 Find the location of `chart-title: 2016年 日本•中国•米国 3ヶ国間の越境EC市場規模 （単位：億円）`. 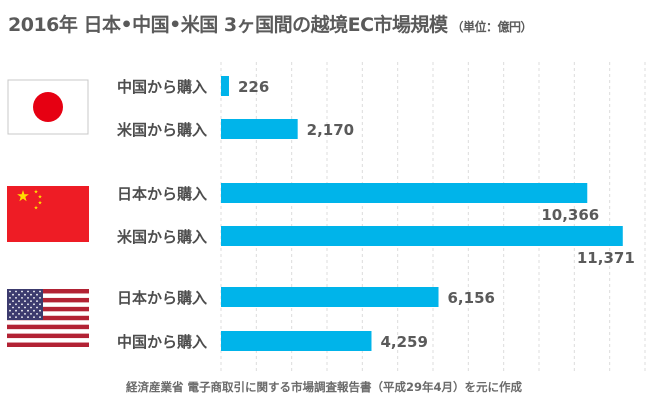

chart-title: 2016年 日本•中国•米国 3ヶ国間の越境EC市場規模 （単位：億円） is located at coordinates (270, 23).